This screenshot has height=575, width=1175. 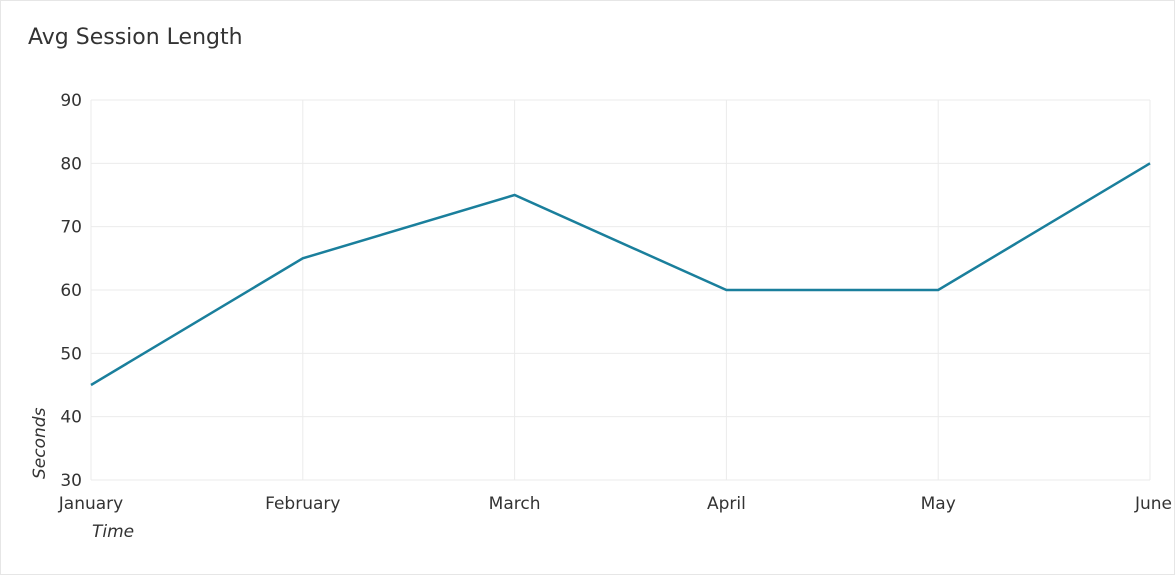 What do you see at coordinates (90, 504) in the screenshot?
I see `x-tick-label: January` at bounding box center [90, 504].